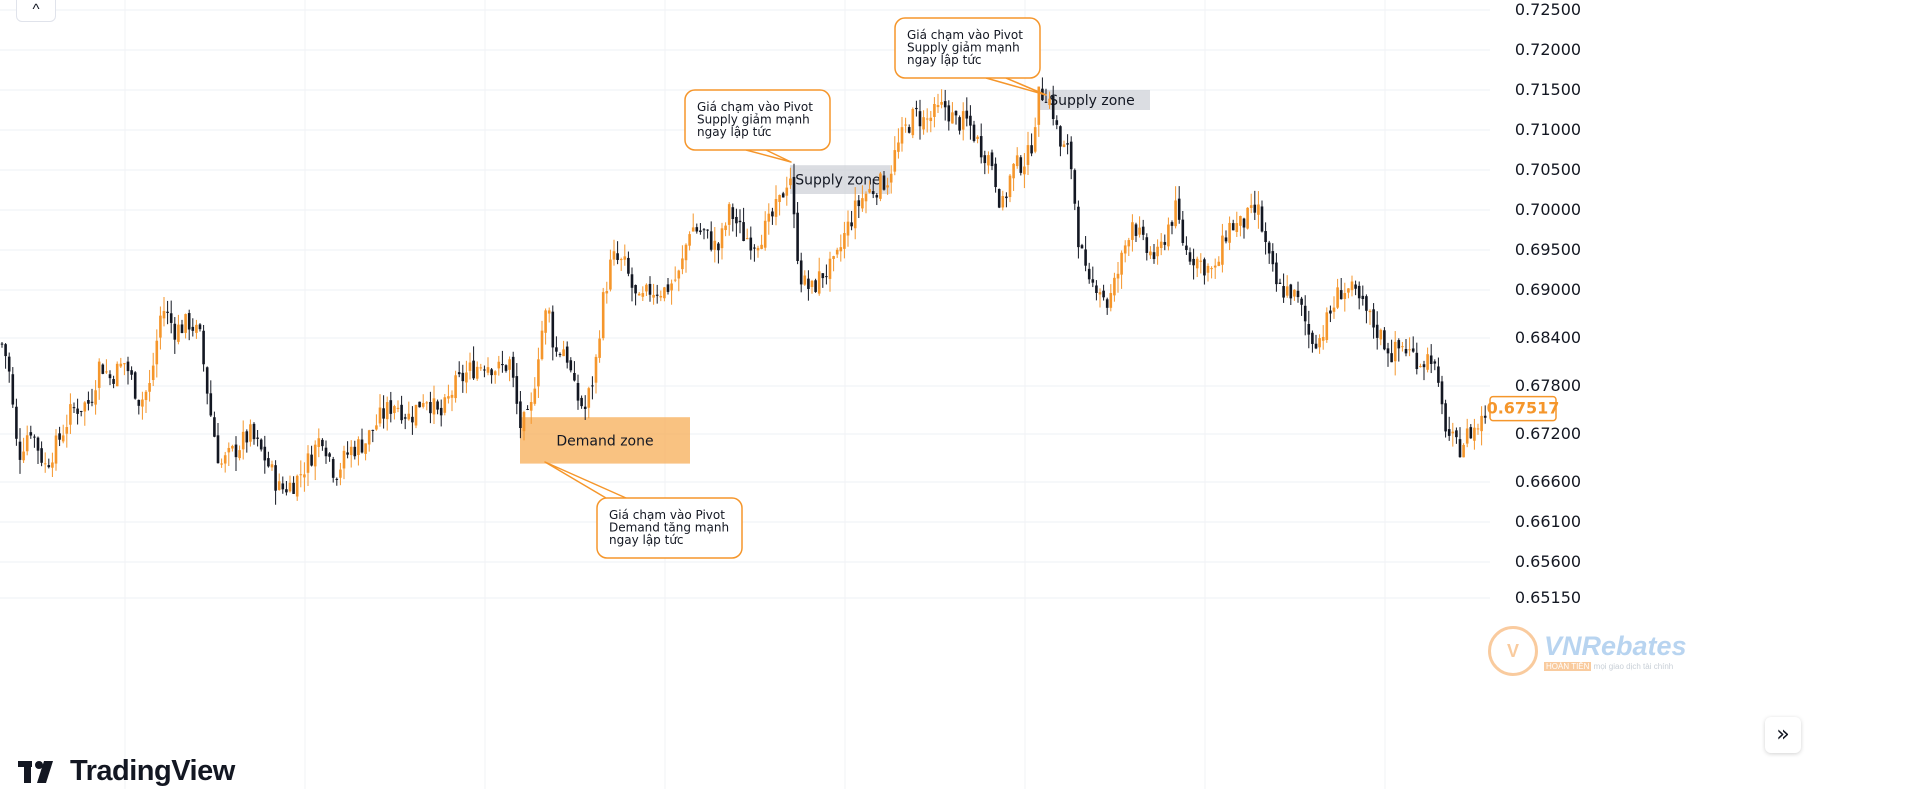 The width and height of the screenshot is (1919, 794). I want to click on supply-zone, so click(1095, 100).